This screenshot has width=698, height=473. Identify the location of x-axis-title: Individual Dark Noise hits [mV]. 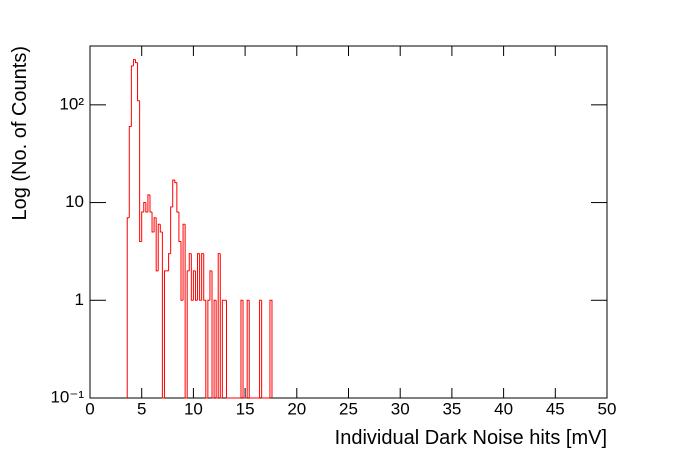
(471, 438).